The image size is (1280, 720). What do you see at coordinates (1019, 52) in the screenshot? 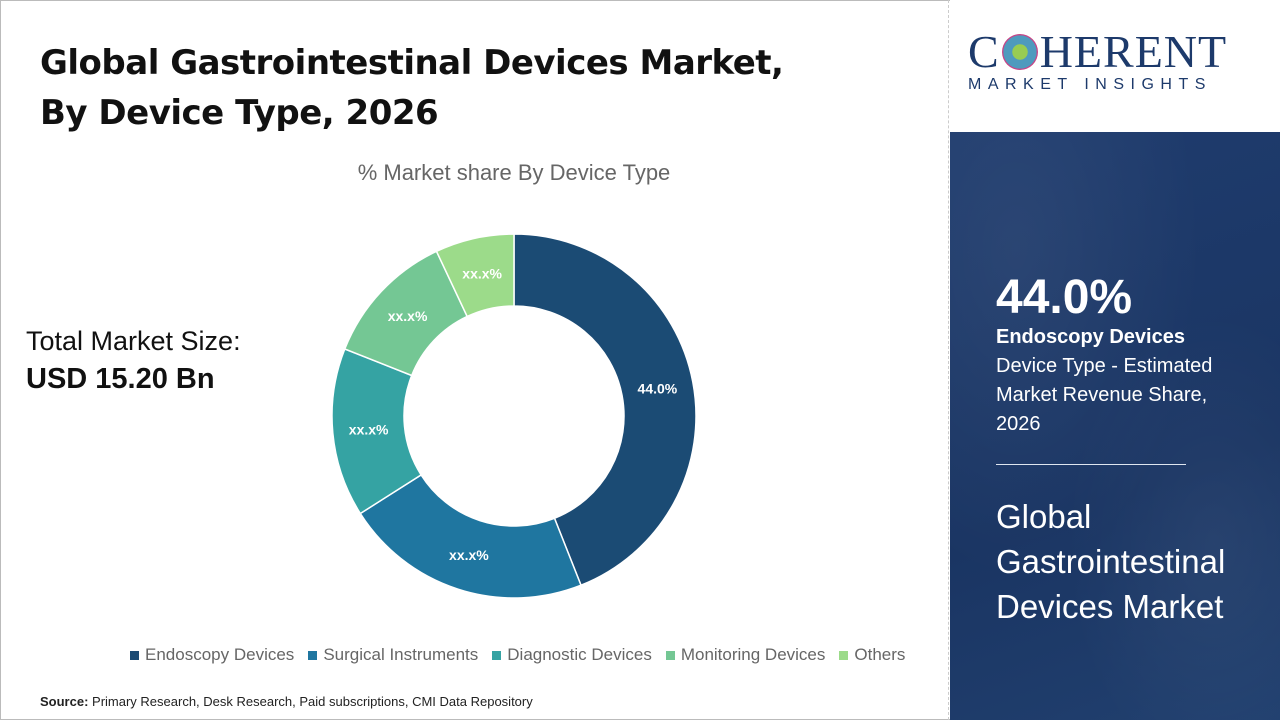
I see `globe-icon` at bounding box center [1019, 52].